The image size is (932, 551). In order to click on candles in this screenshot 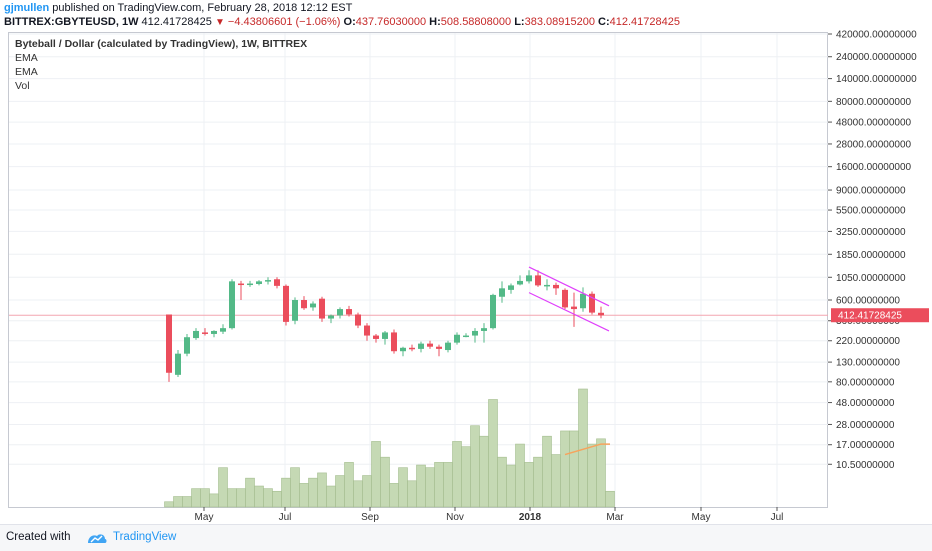, I will do `click(385, 326)`.